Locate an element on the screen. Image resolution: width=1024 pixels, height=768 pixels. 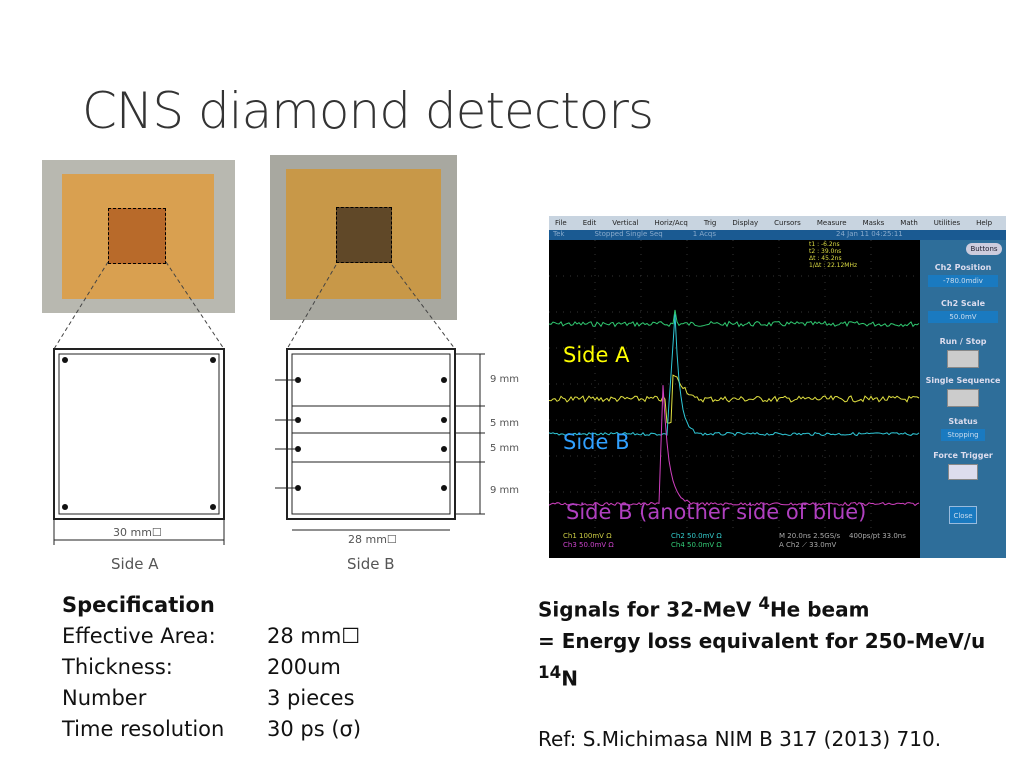
ch4-setting: Ch4 50.0mV Ω is located at coordinates (696, 545).